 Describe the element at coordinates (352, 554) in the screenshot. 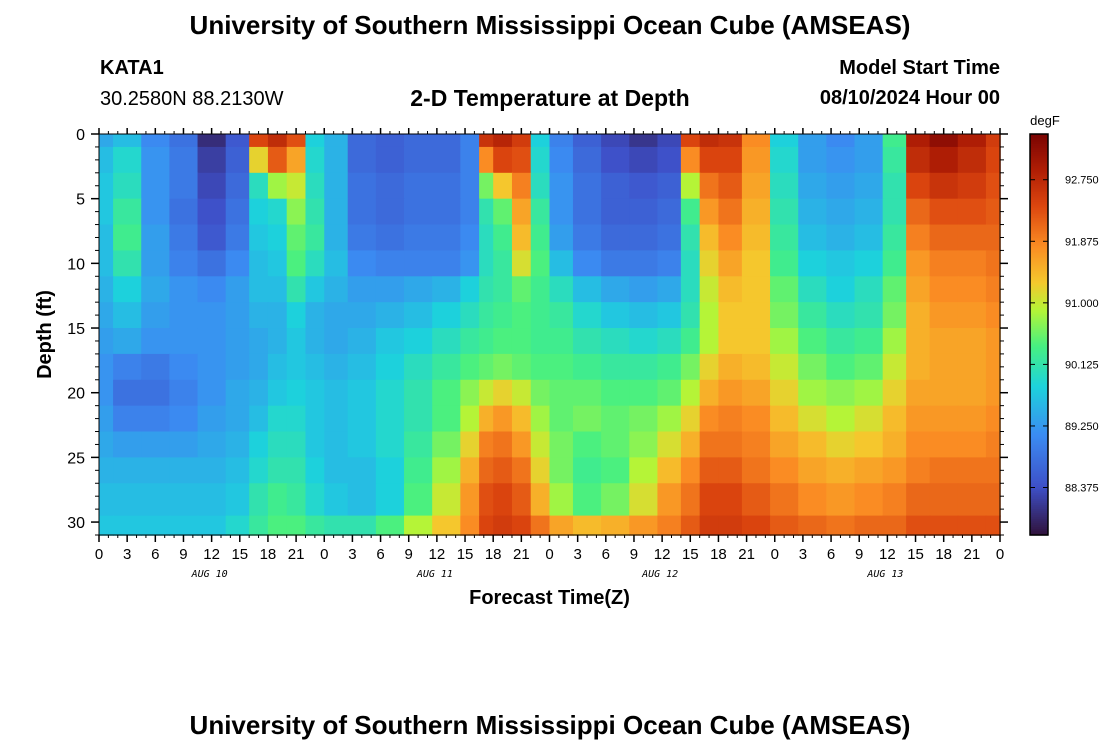

I see `x-tick-label: 3` at that location.